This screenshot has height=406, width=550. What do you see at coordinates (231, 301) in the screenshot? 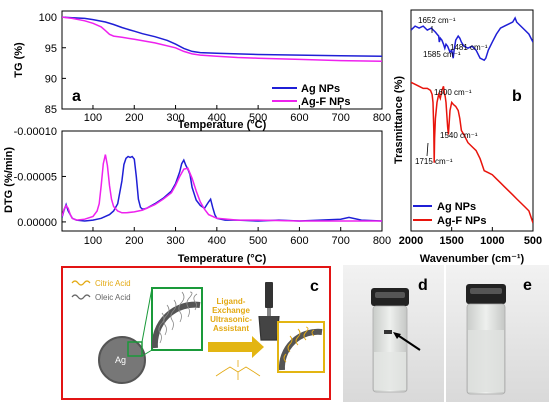
I see `process-line-1: Ligand-` at bounding box center [231, 301].